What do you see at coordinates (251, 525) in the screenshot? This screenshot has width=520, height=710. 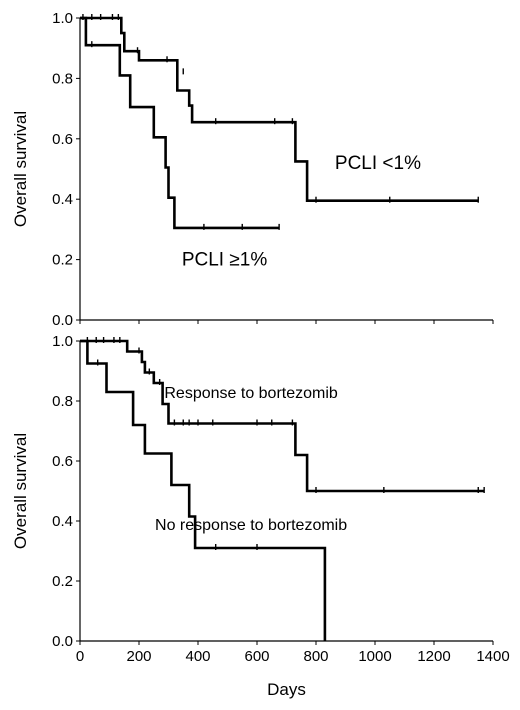 I see `curve-label-no-response-to-bortezomib: No response to bortezomib` at bounding box center [251, 525].